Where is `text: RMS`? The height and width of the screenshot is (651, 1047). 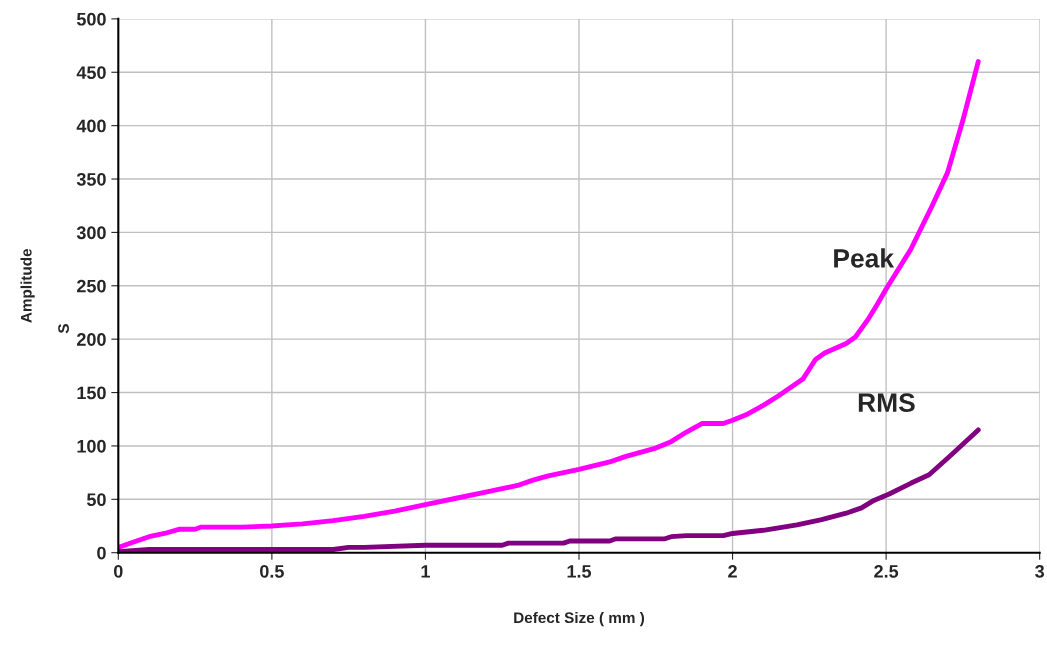 text: RMS is located at coordinates (886, 402).